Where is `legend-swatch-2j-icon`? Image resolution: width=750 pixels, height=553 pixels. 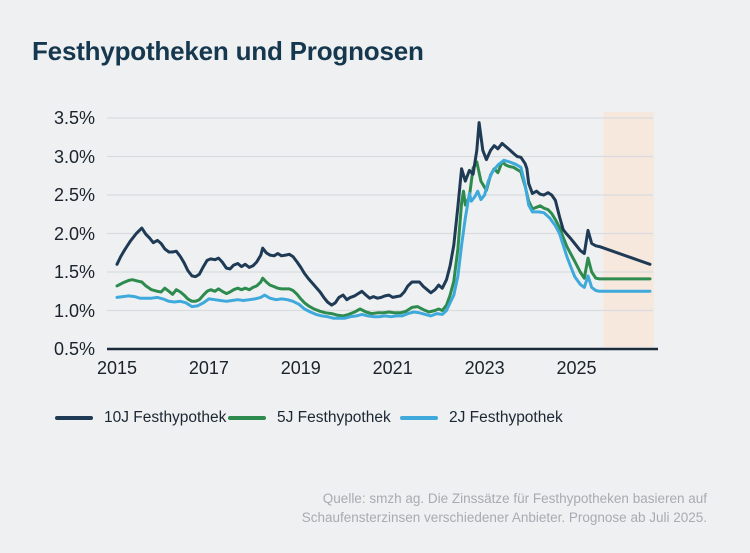
legend-swatch-2j-icon is located at coordinates (419, 418).